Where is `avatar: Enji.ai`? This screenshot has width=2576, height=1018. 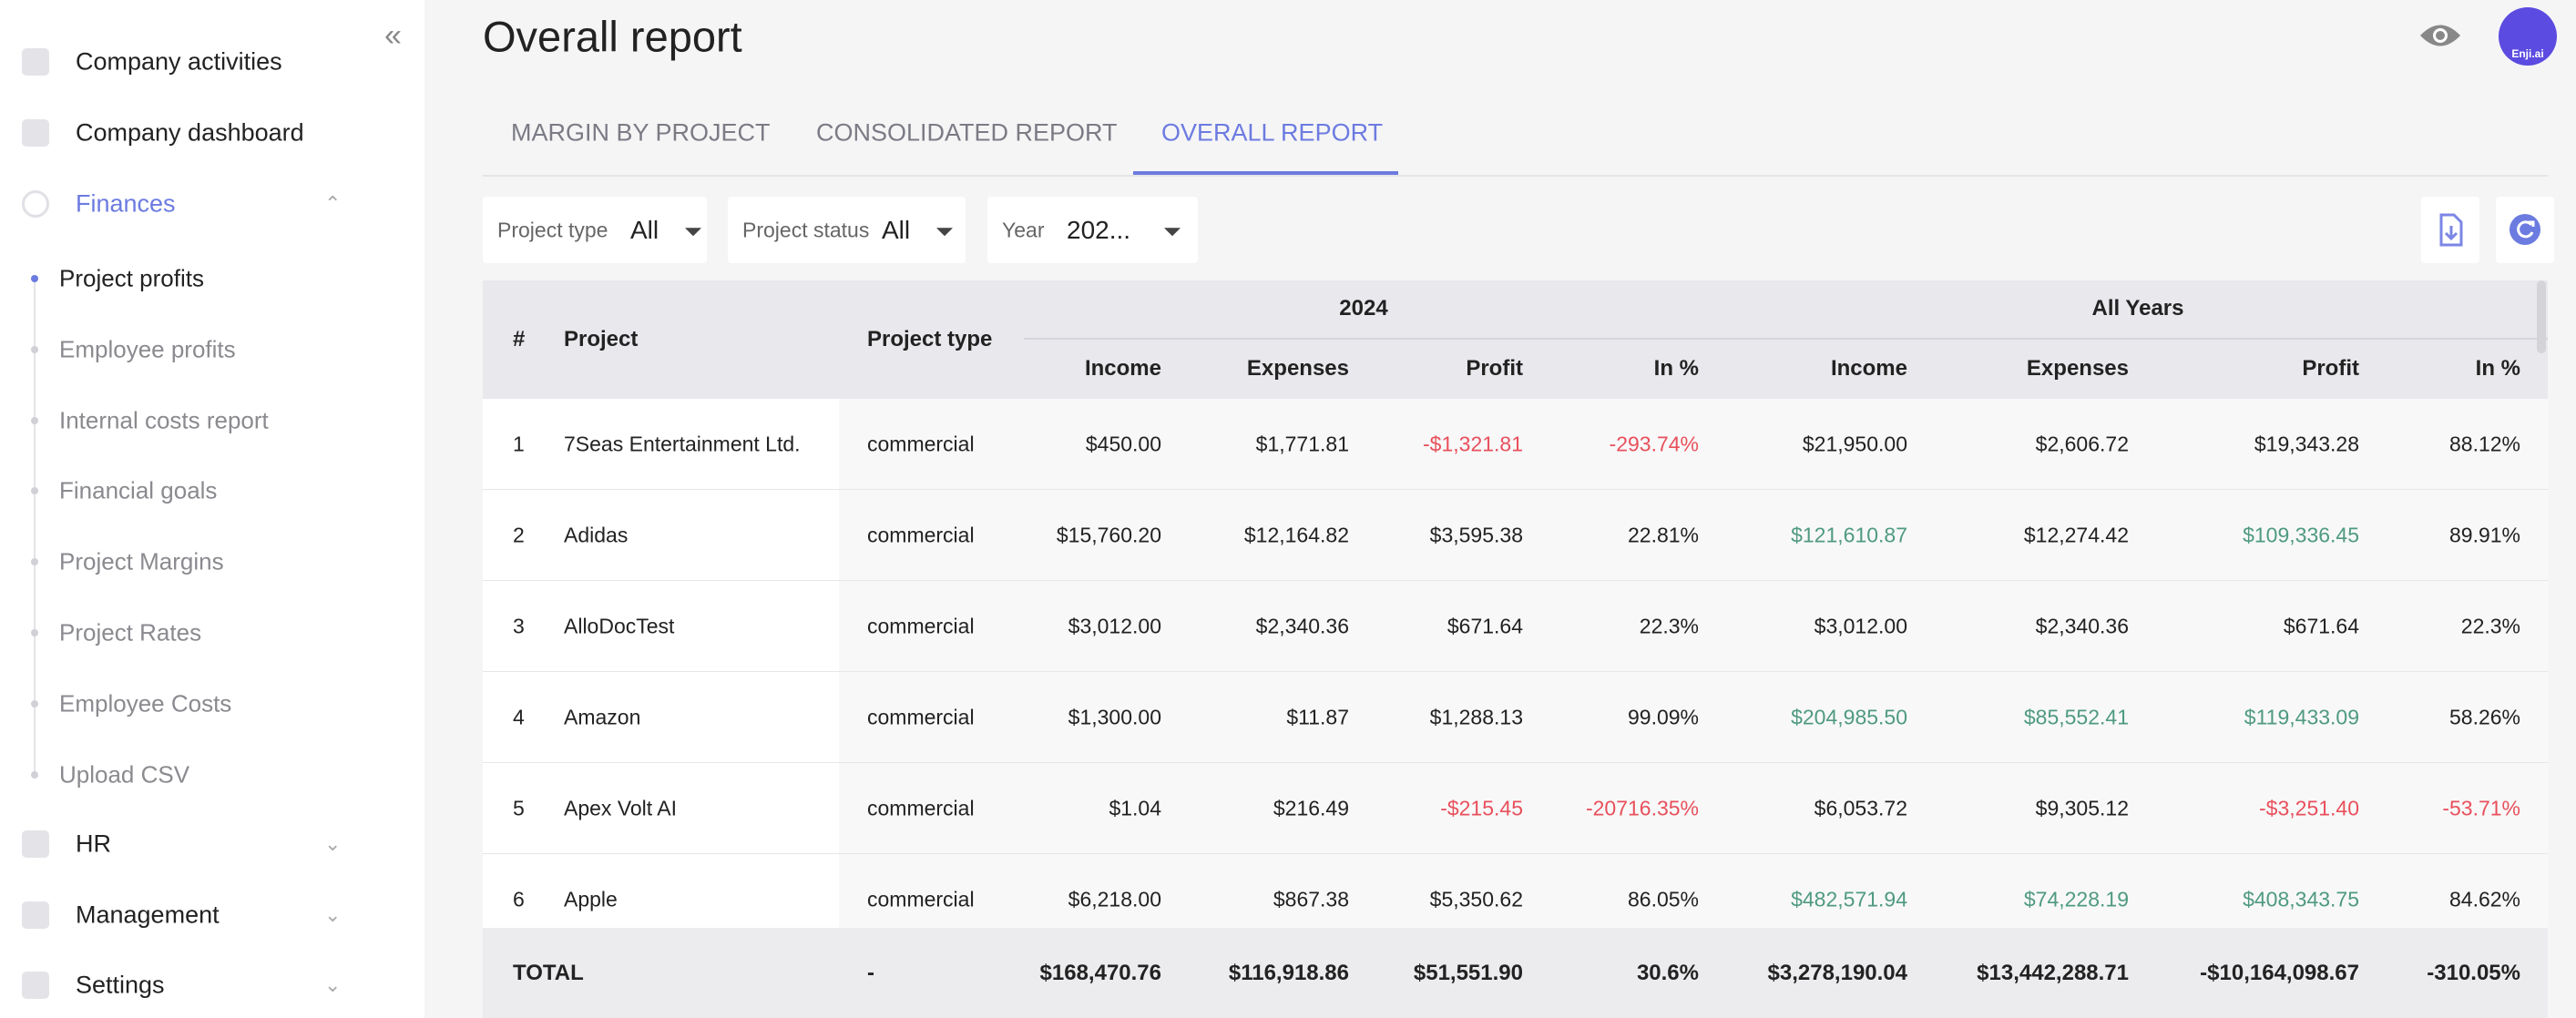
avatar: Enji.ai is located at coordinates (2528, 36).